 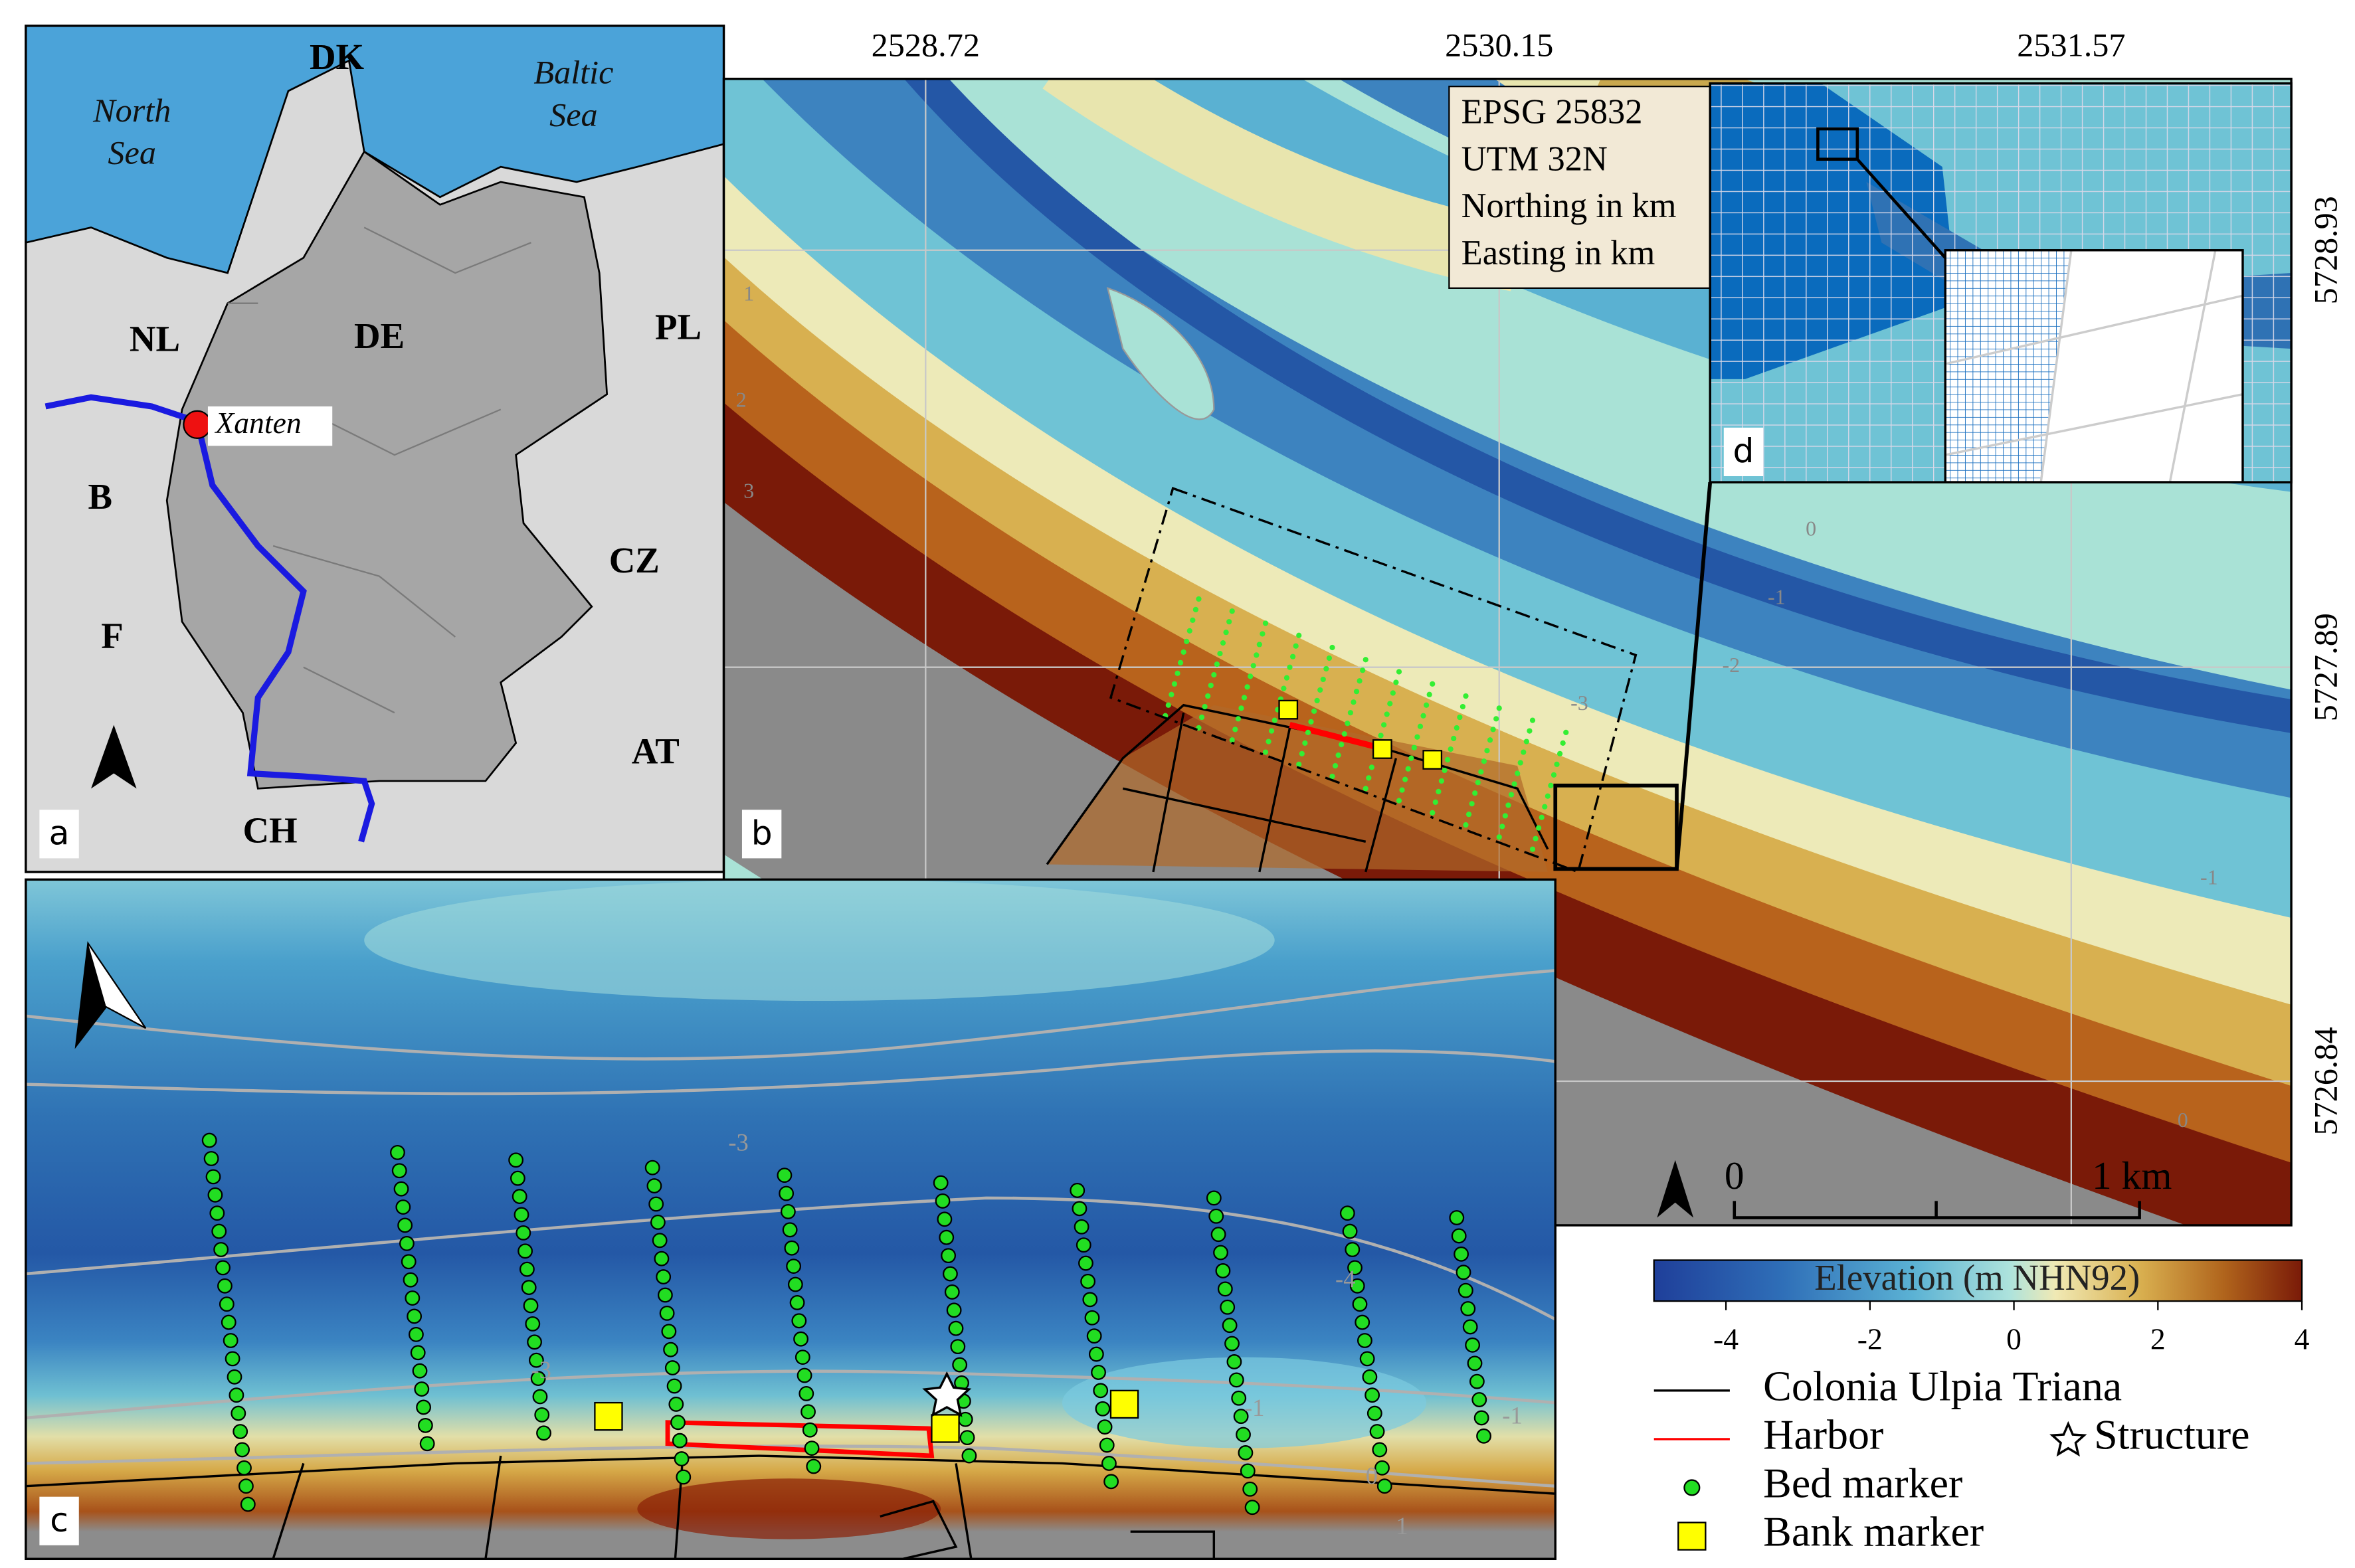 I want to click on high-ground, so click(x=789, y=1509).